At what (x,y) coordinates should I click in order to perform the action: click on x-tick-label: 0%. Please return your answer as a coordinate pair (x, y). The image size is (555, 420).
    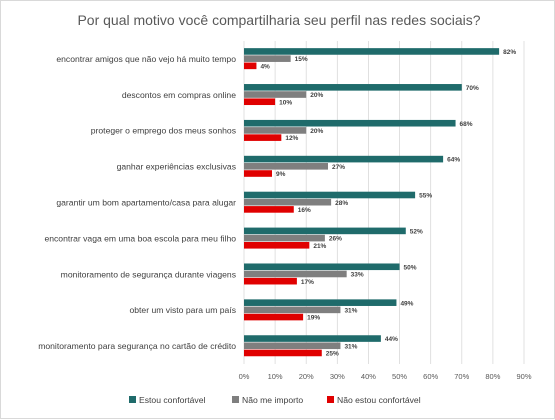
    Looking at the image, I should click on (244, 376).